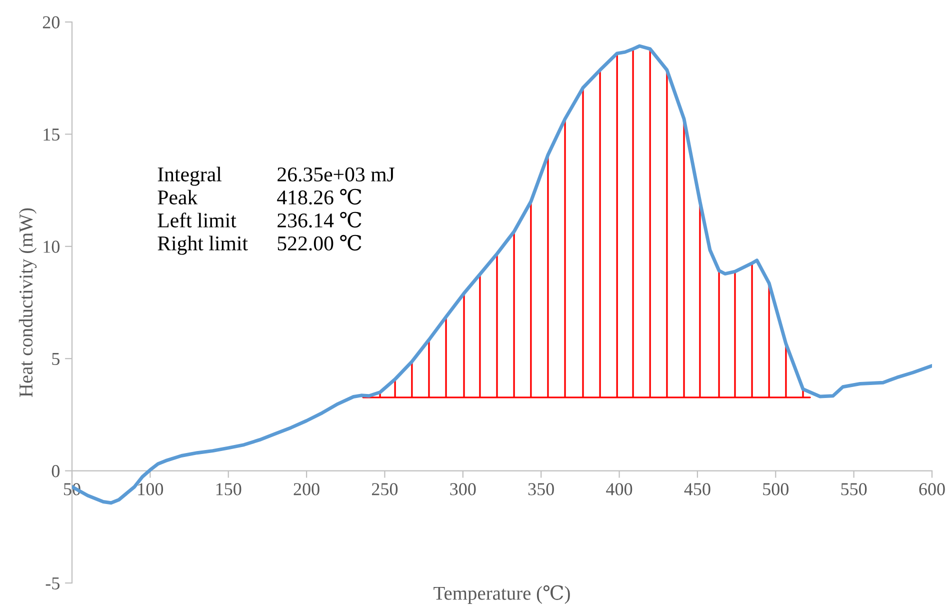 The image size is (949, 612). Describe the element at coordinates (178, 197) in the screenshot. I see `annotation: Peak` at that location.